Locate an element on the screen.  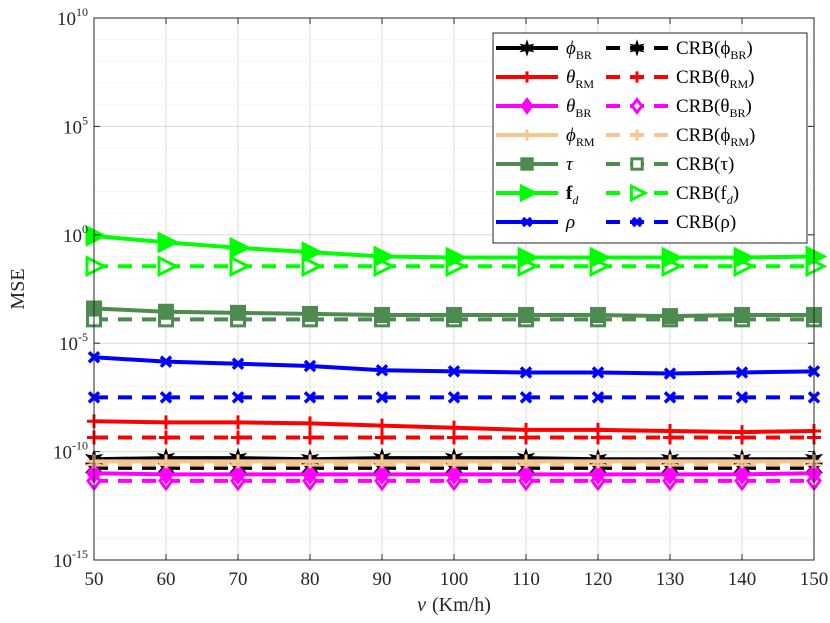
series-f_d is located at coordinates (456, 246).